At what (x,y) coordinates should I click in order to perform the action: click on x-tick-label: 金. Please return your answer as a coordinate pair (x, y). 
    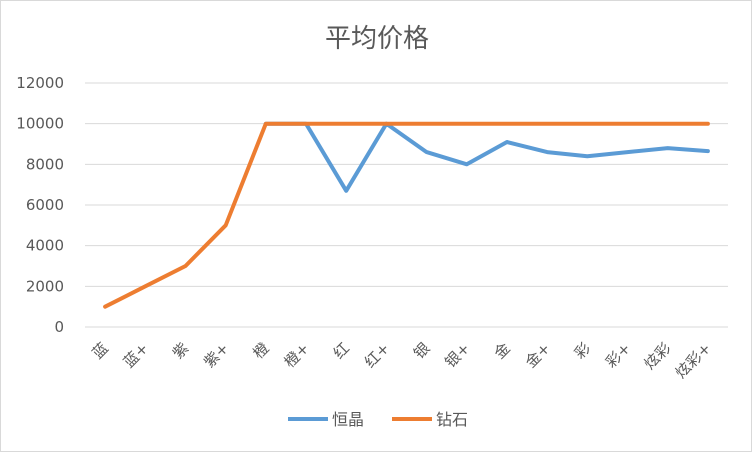
    Looking at the image, I should click on (501, 350).